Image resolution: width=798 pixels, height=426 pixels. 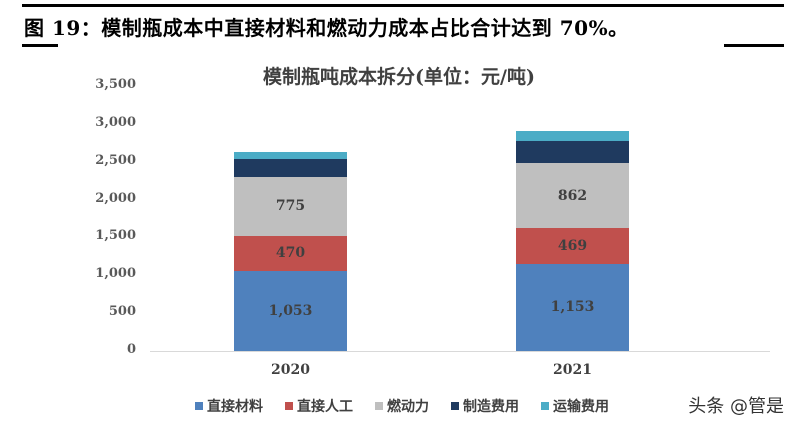 I want to click on legend: 直接材料 直接人工 燃动力 制造费用 运输费用, so click(x=402, y=406).